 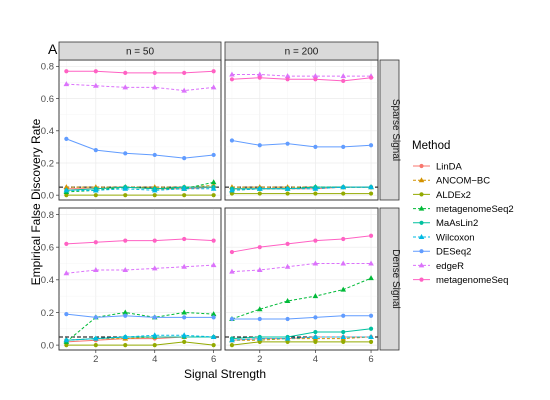 I want to click on legend-label: edgeR, so click(x=450, y=266).